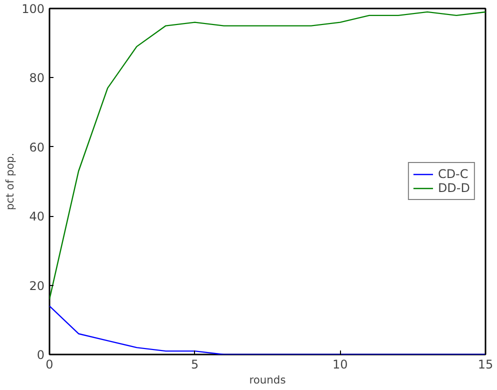  Describe the element at coordinates (37, 217) in the screenshot. I see `y-tick-label: 40` at that location.